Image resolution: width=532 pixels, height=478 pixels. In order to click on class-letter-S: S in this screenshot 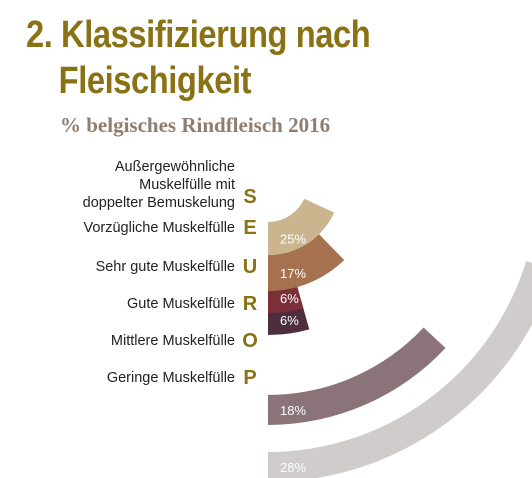, I will do `click(250, 197)`.